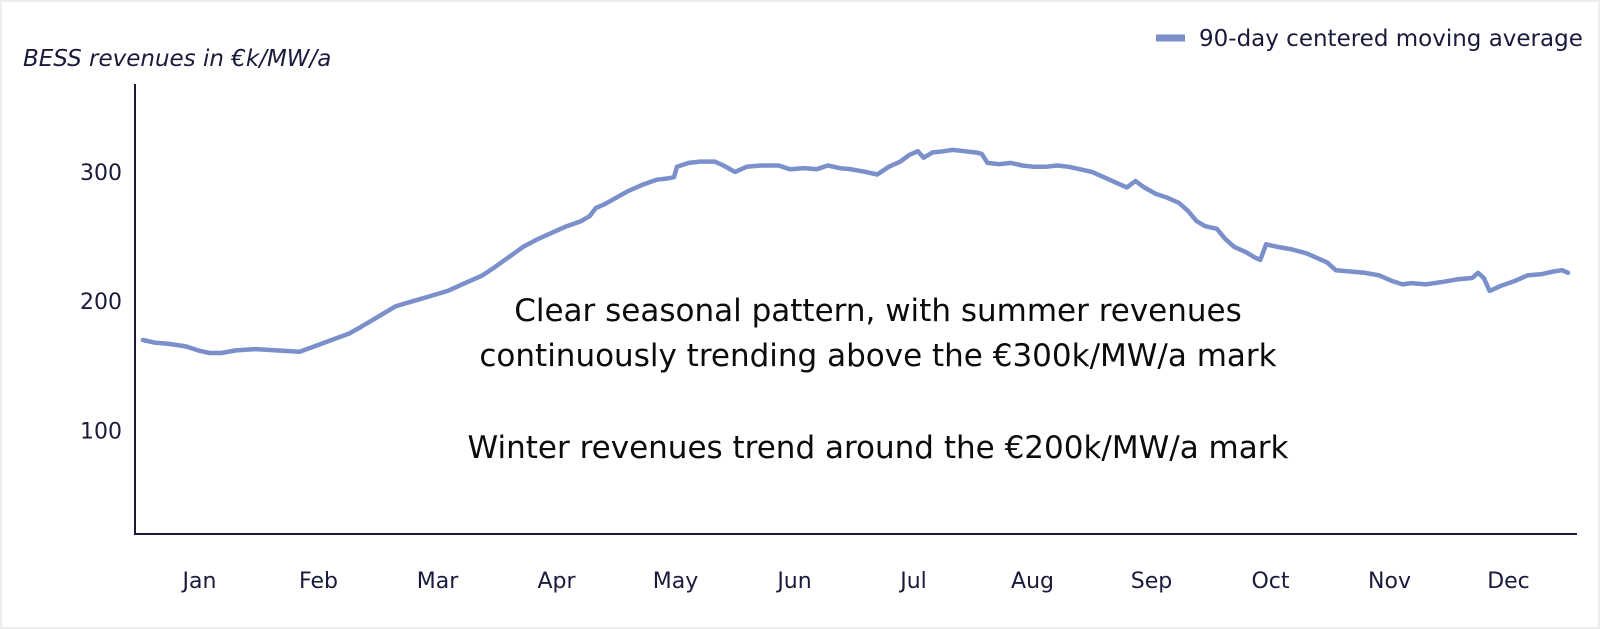 Image resolution: width=1600 pixels, height=629 pixels. What do you see at coordinates (855, 581) in the screenshot?
I see `x-tick-labels: Jan Feb Mar Apr May Jun Jul Aug Sep Oct Nov Dec` at bounding box center [855, 581].